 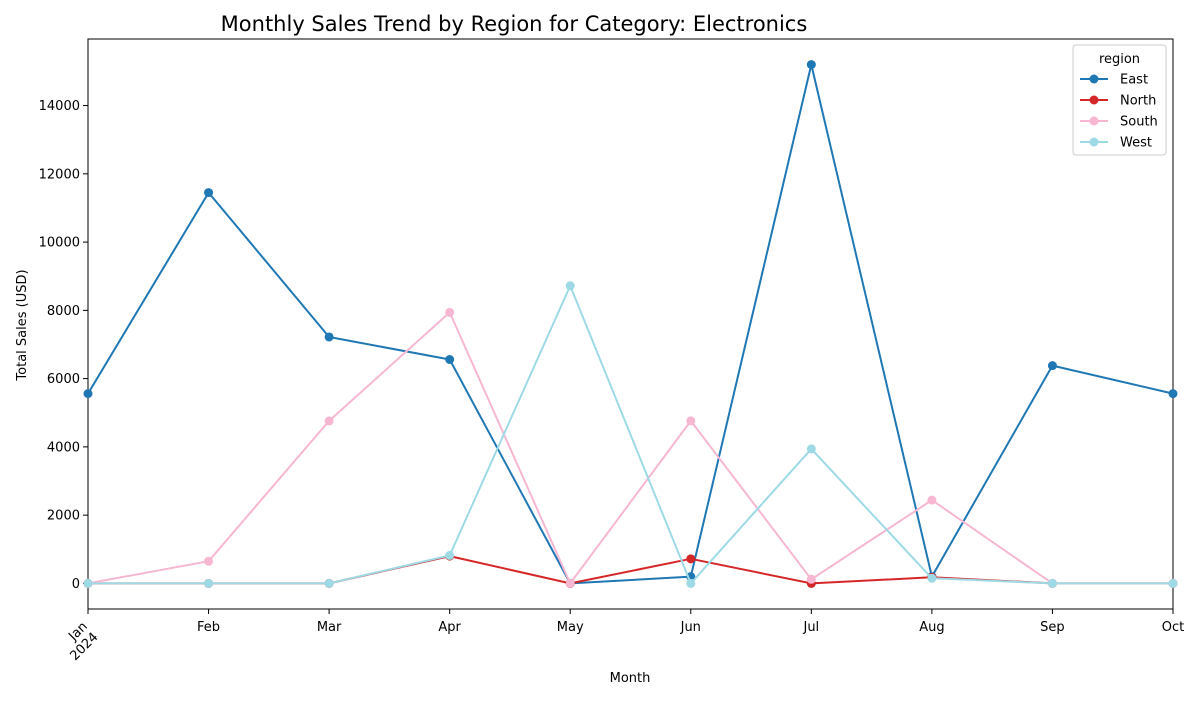 What do you see at coordinates (570, 627) in the screenshot?
I see `x-tick-label: May` at bounding box center [570, 627].